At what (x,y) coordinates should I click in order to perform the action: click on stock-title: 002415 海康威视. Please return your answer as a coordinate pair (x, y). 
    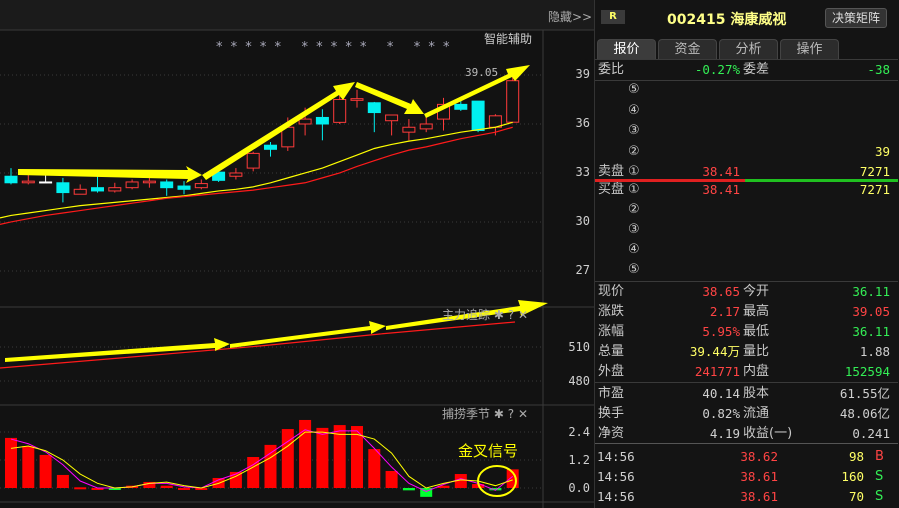
    Looking at the image, I should click on (727, 20).